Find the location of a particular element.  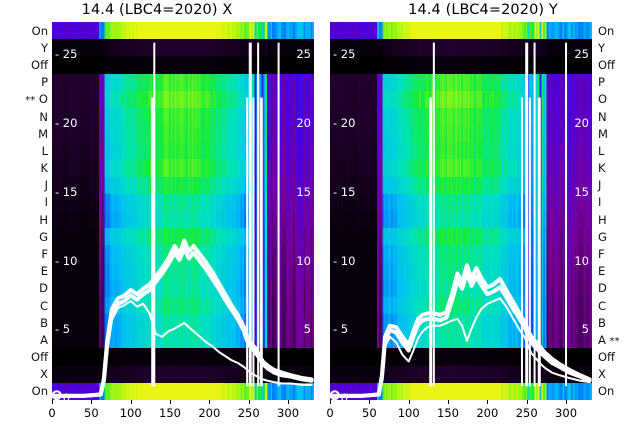

category-label-l-7: L is located at coordinates (44, 150).